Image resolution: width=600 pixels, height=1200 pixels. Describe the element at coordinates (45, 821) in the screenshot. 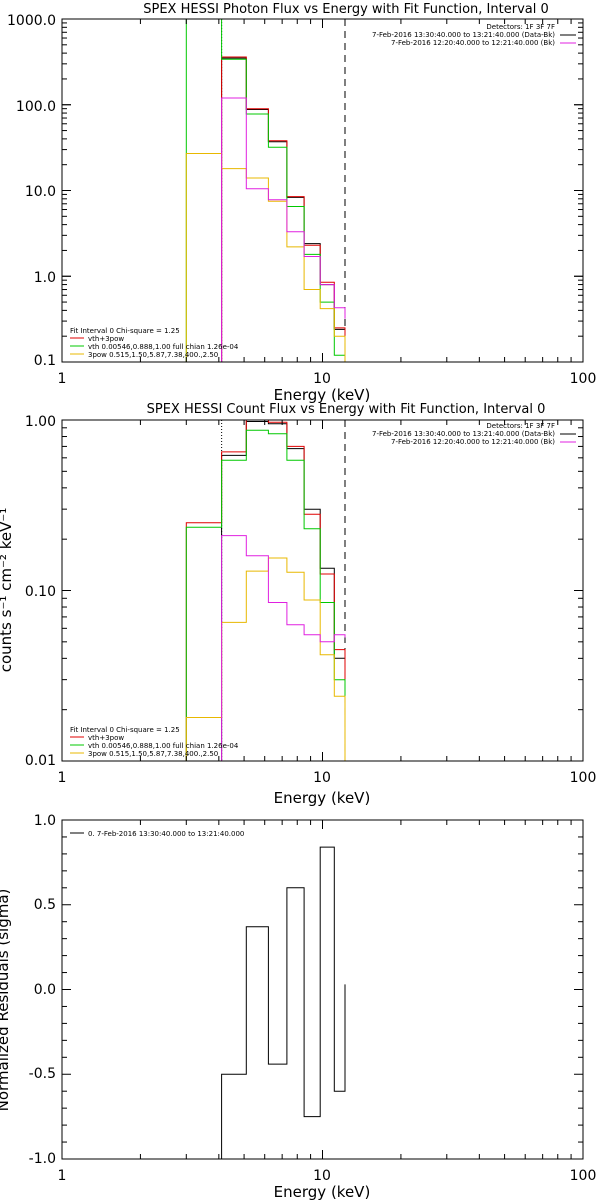

I see `residuals-y-tick-label: 1.0` at that location.